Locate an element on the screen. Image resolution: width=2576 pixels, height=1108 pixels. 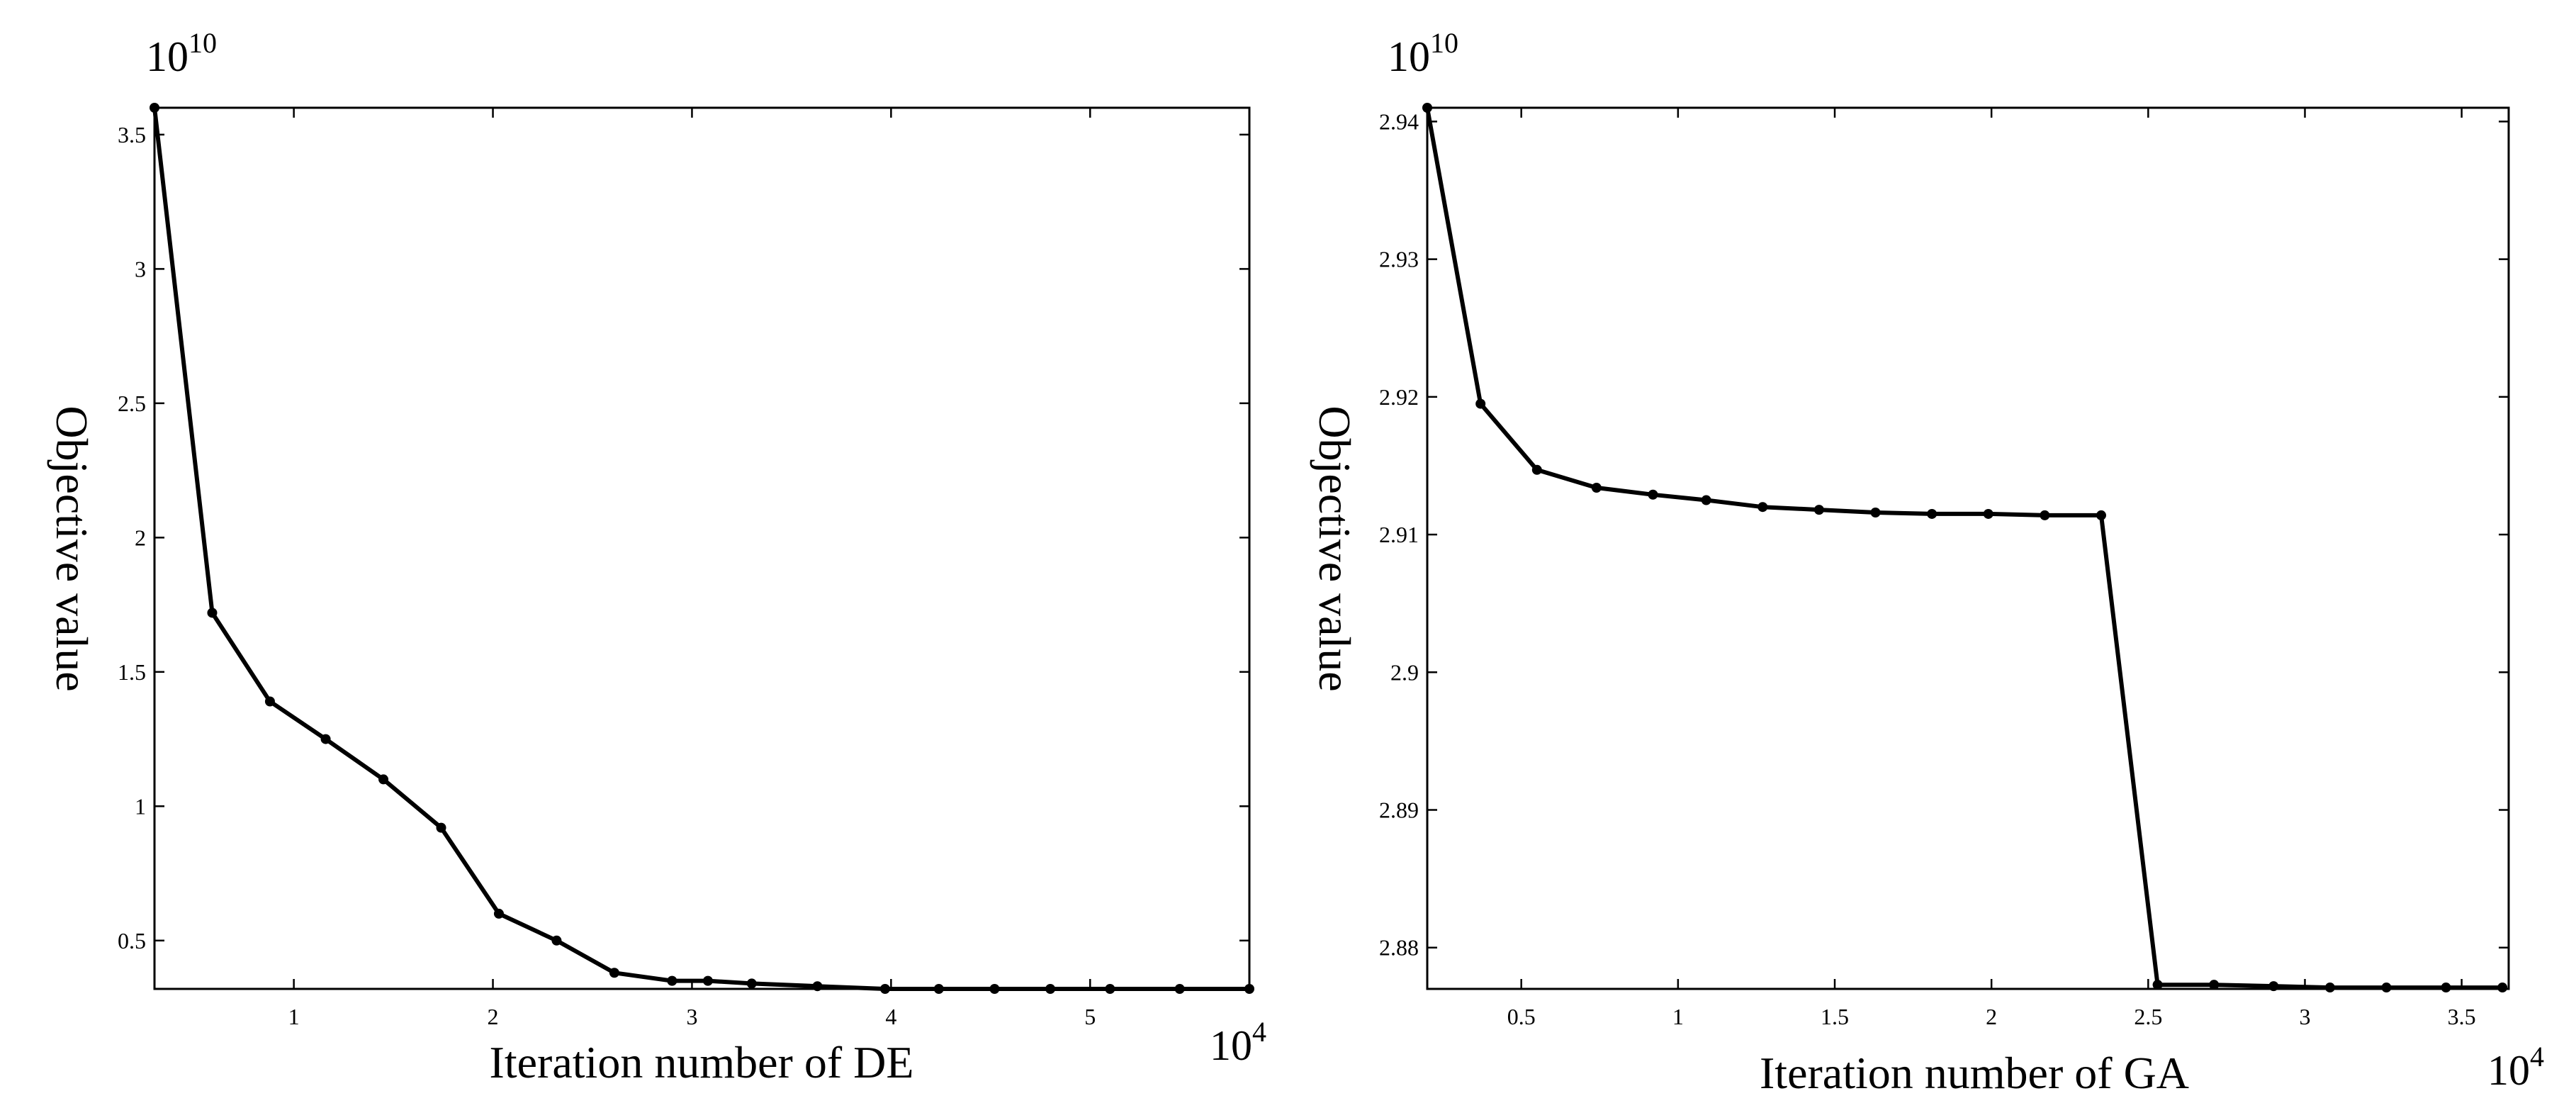
y-tick-label: 2.94 is located at coordinates (1399, 121).